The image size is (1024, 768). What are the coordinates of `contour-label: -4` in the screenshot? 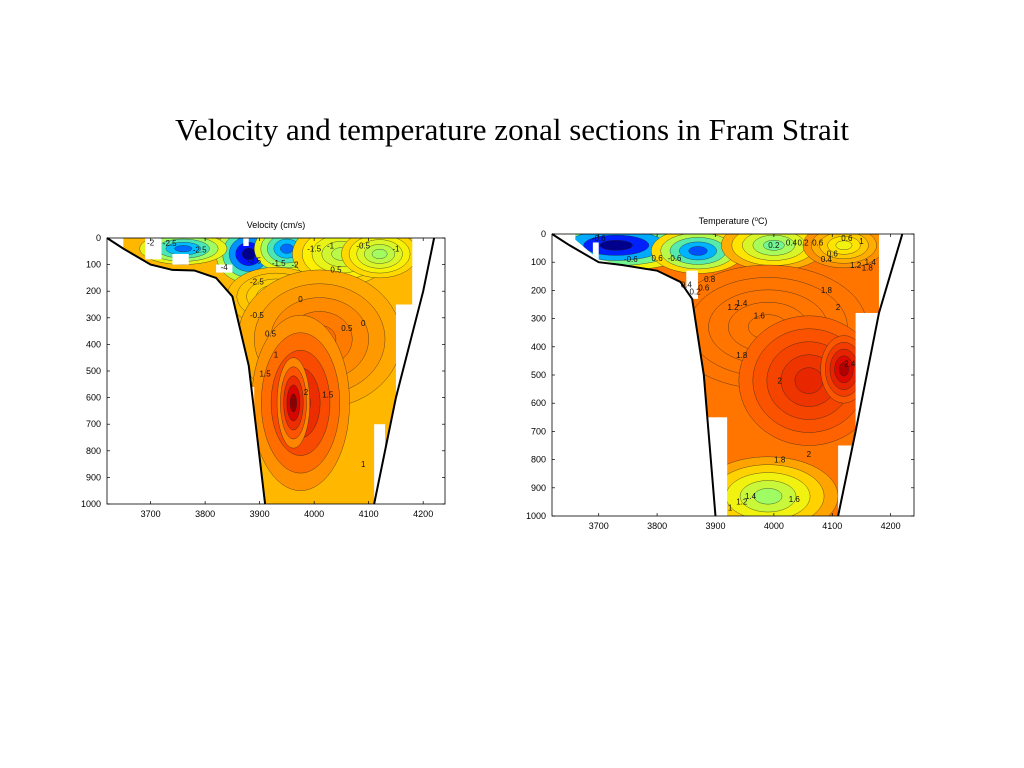 It's located at (225, 267).